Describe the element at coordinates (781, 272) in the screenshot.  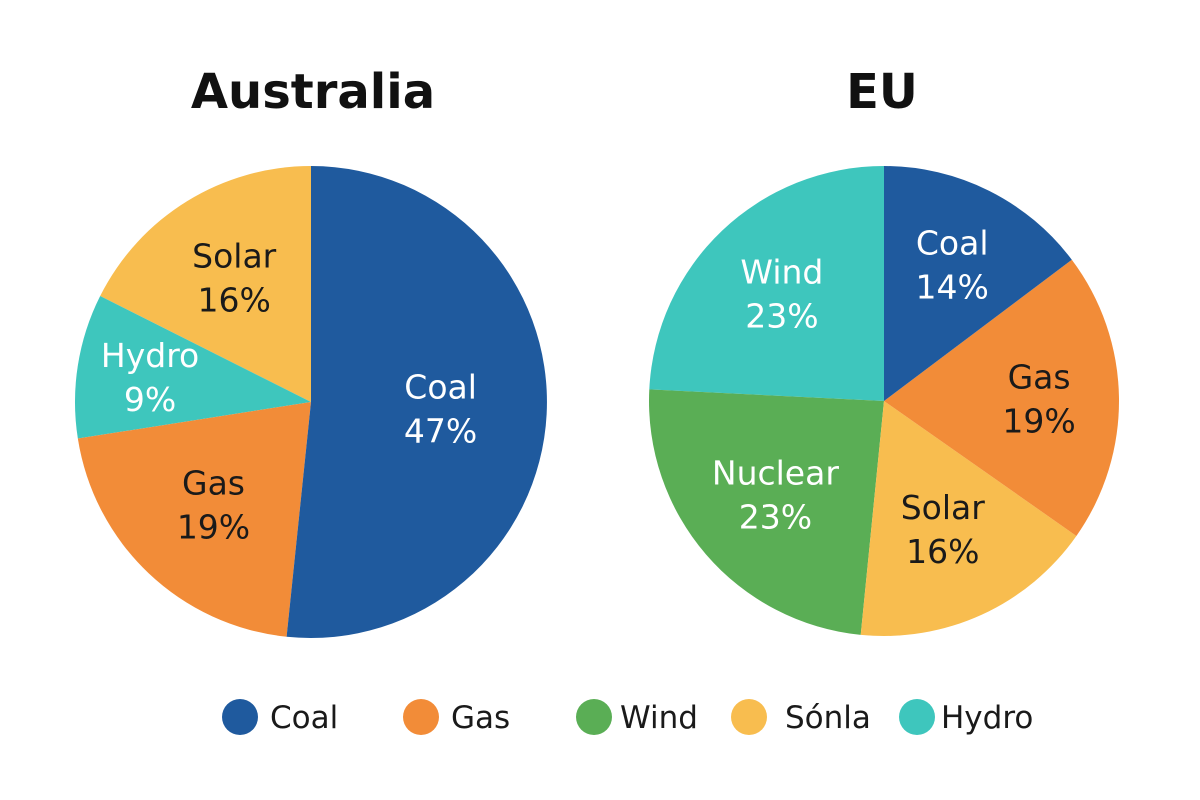
I see `slice-label-eu-wind: Wind` at that location.